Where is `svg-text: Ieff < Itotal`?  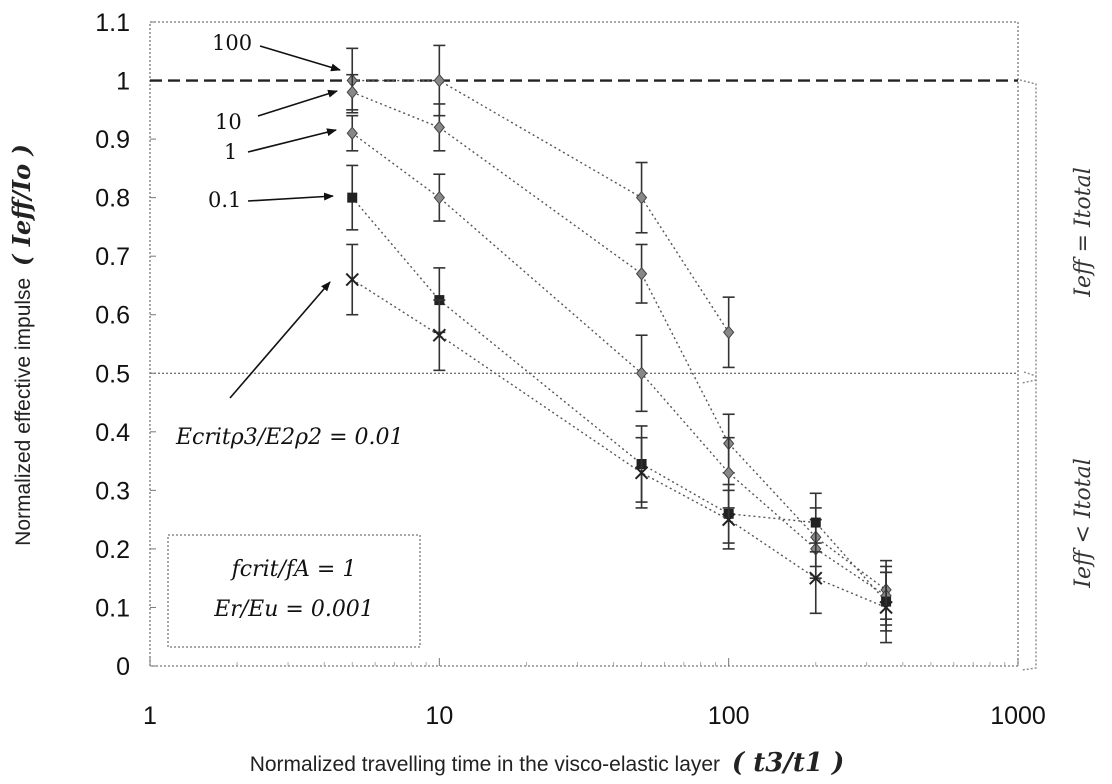
svg-text: Ieff < Itotal is located at coordinates (1083, 523).